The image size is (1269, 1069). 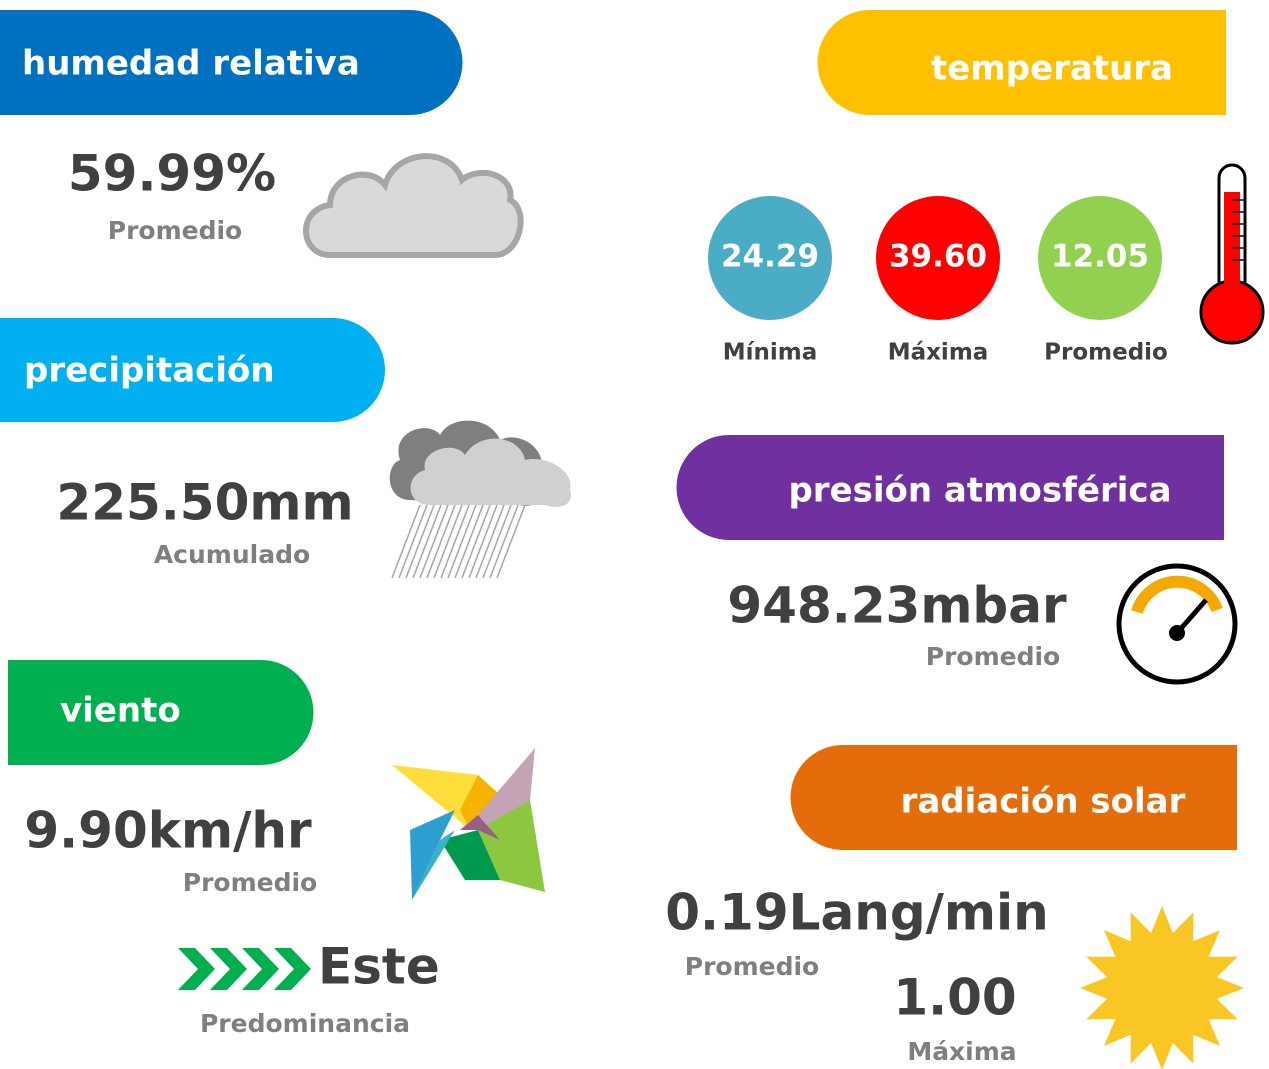 I want to click on pressure-value: 948.23mbar, so click(x=897, y=606).